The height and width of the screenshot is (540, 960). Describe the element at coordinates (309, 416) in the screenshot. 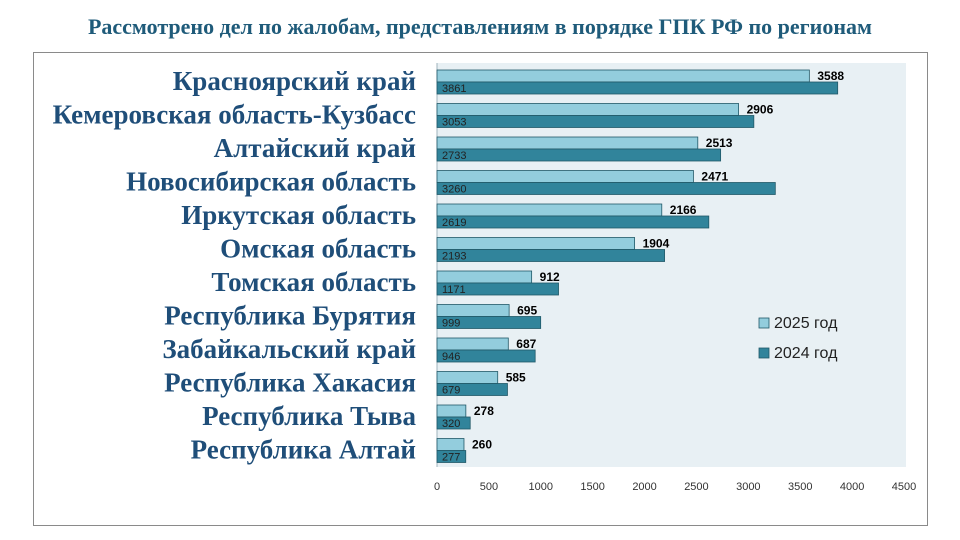

I see `category-label: Республика Тыва` at that location.